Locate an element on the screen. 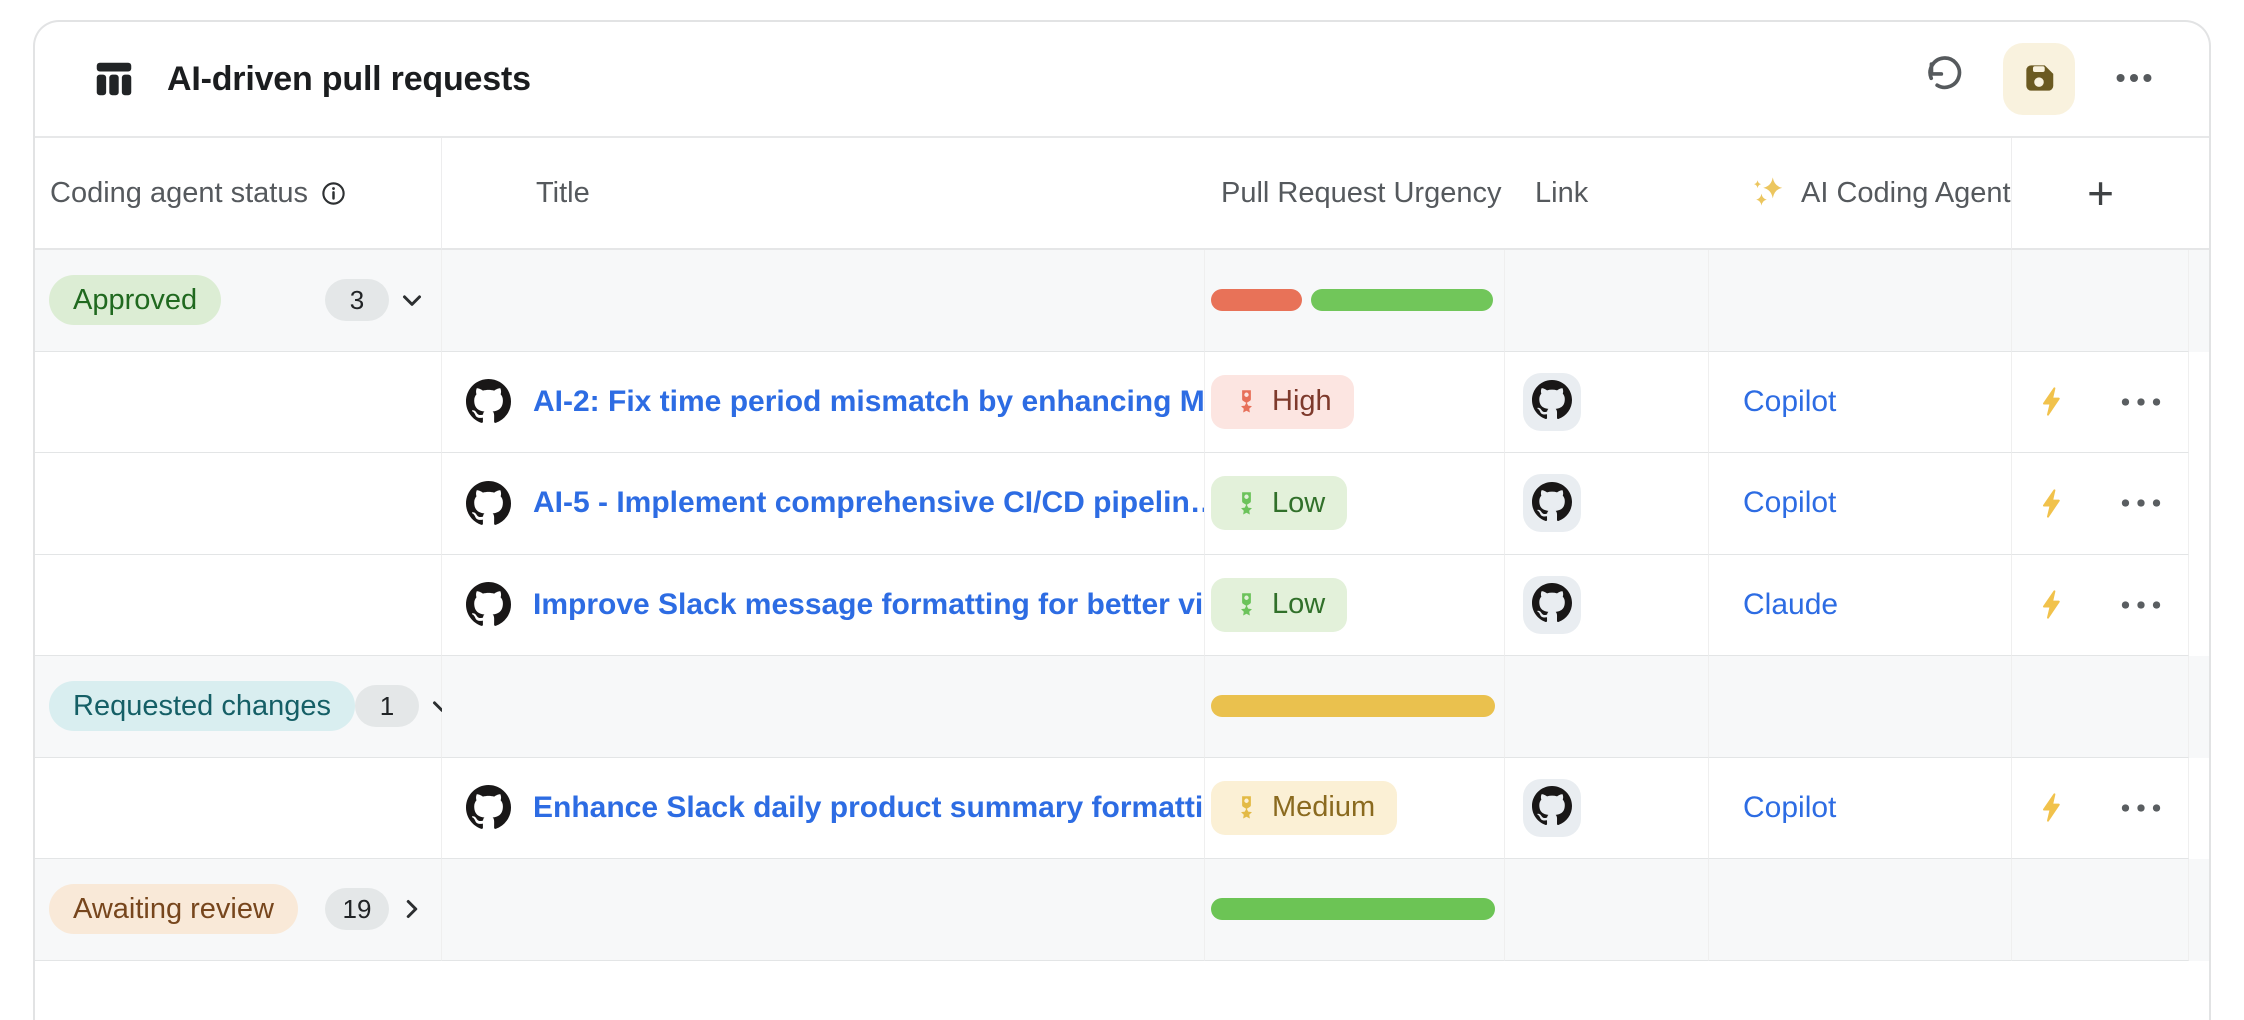 The width and height of the screenshot is (2244, 1020). row-urgency-cell: Medium is located at coordinates (1355, 808).